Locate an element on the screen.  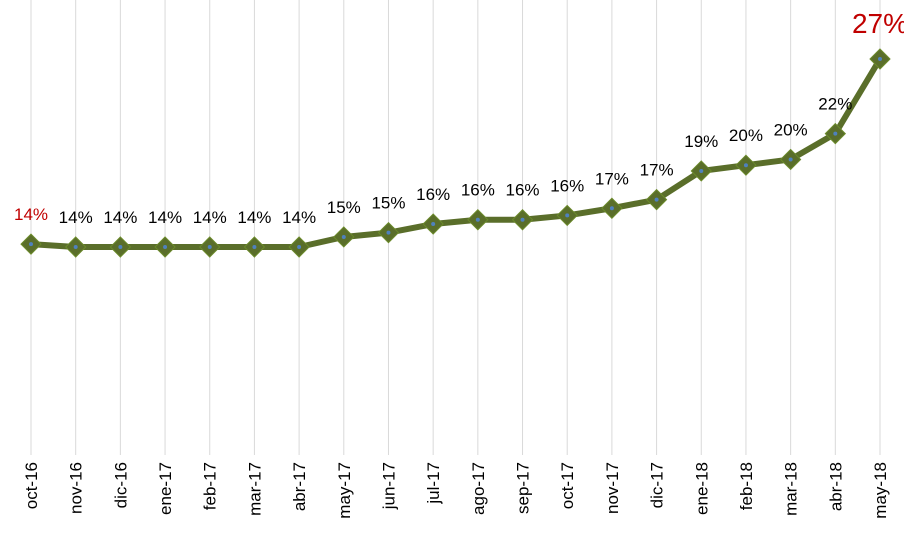
x-tick-label: ene-18 is located at coordinates (701, 488).